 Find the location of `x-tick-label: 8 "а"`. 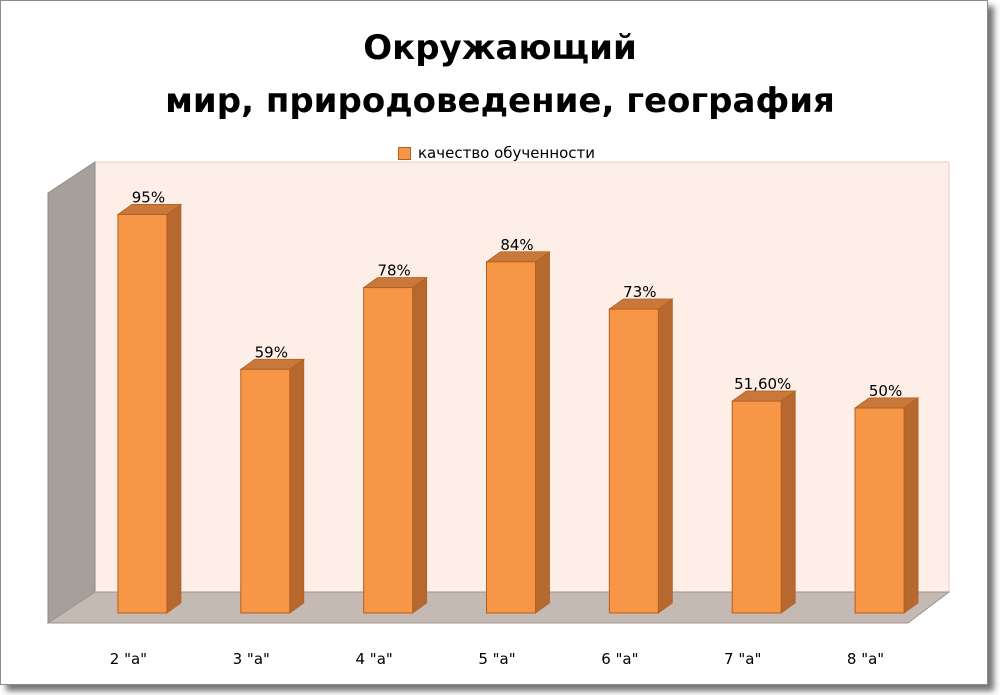

x-tick-label: 8 "а" is located at coordinates (865, 659).